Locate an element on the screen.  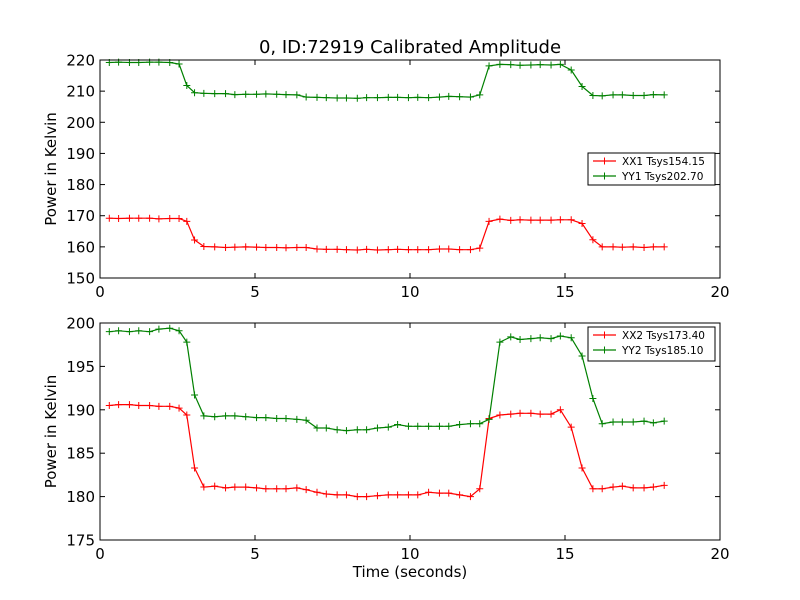
legend: XX2 Tsys173.40 YY2 Tsys185.10 is located at coordinates (651, 344).